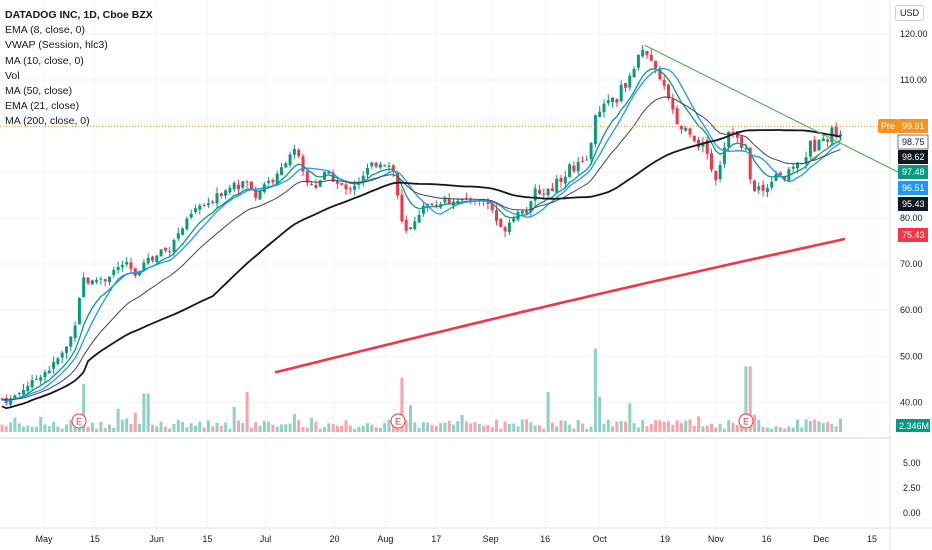 This screenshot has height=550, width=932. What do you see at coordinates (913, 157) in the screenshot?
I see `svg-text: 98.62` at bounding box center [913, 157].